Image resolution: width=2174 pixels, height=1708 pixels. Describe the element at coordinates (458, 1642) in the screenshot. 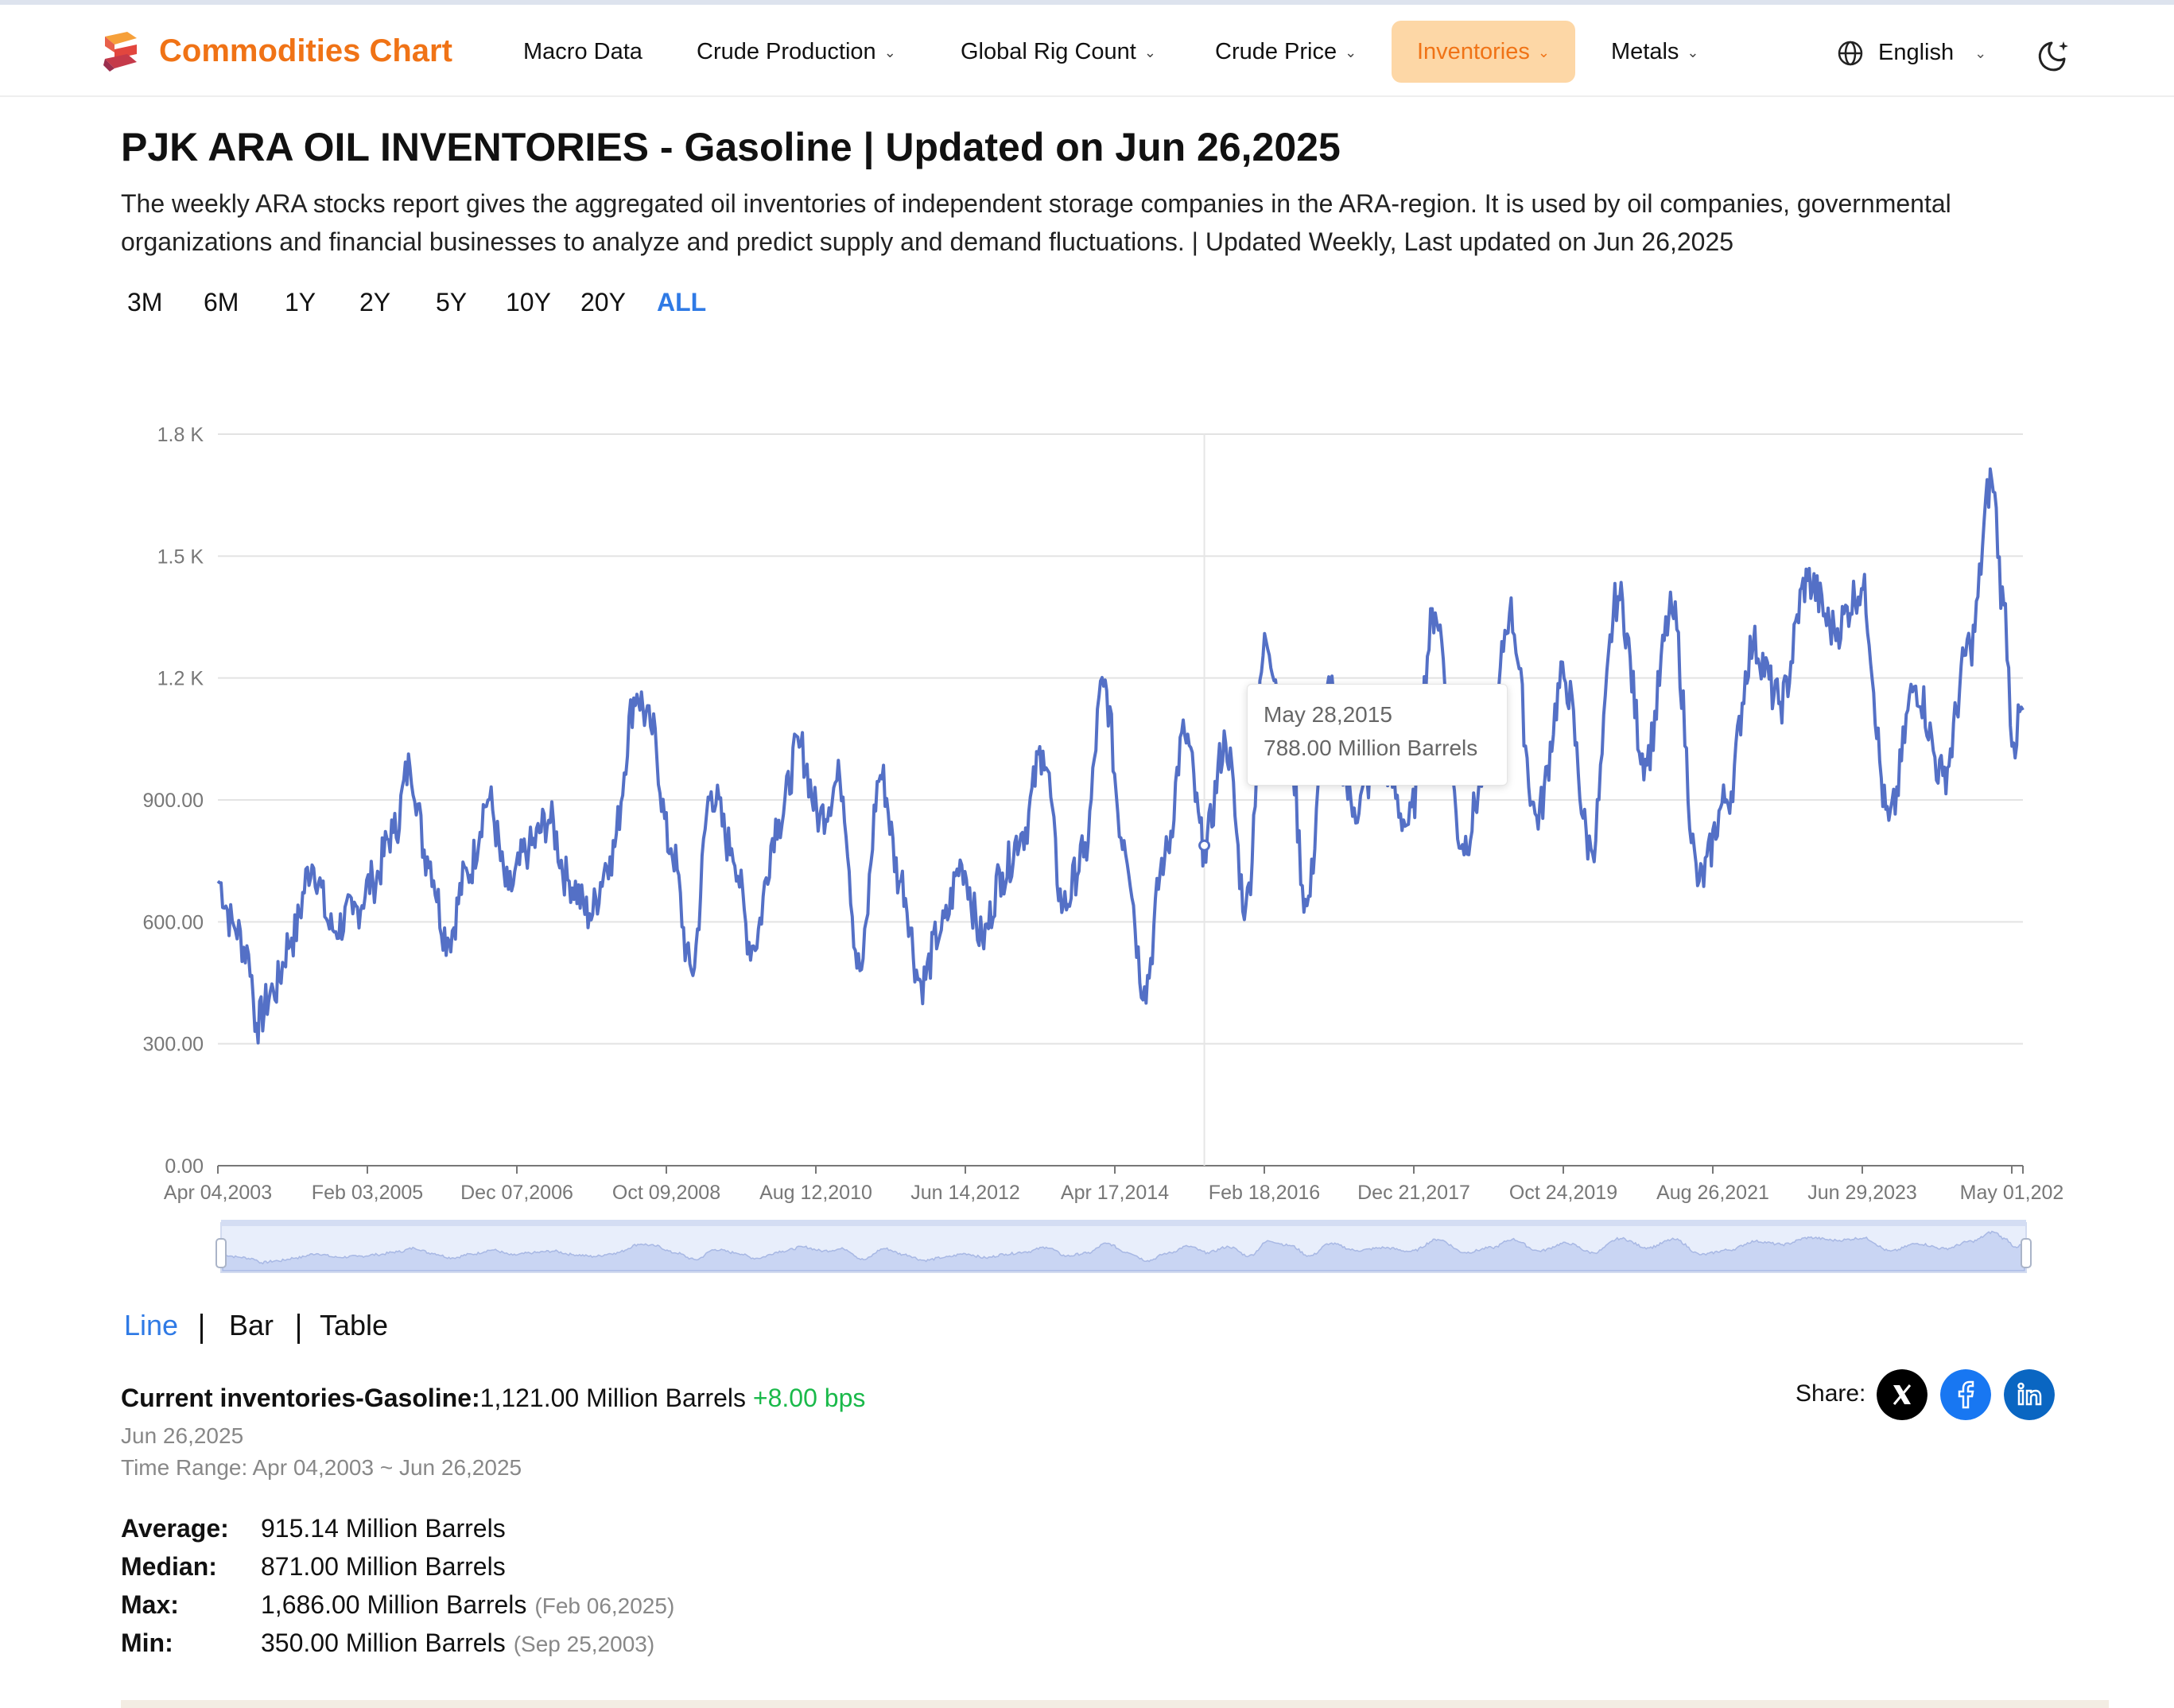

I see `stat-value: 350.00 Million Barrels (Sep 25,2003)` at that location.